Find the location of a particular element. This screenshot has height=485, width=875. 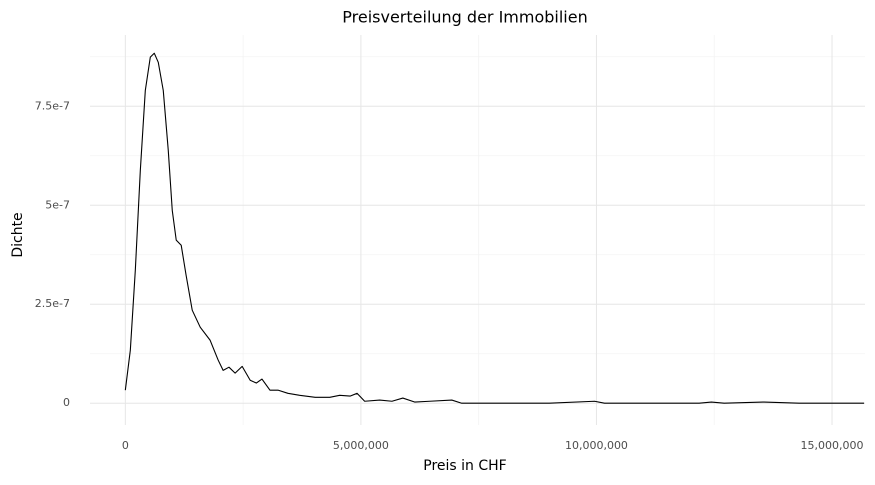

y-tick-label: 2.5e-7 is located at coordinates (52, 303).